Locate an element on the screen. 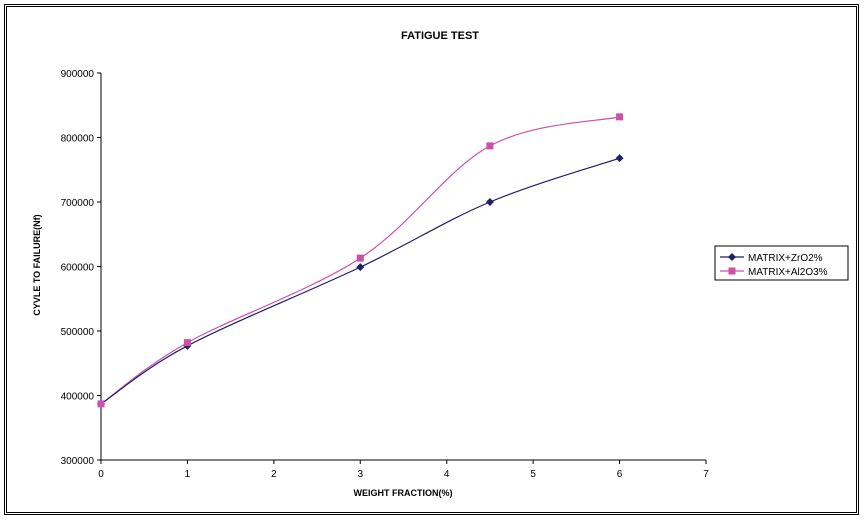 This screenshot has height=523, width=867. y-tick-label: 800000 is located at coordinates (78, 139).